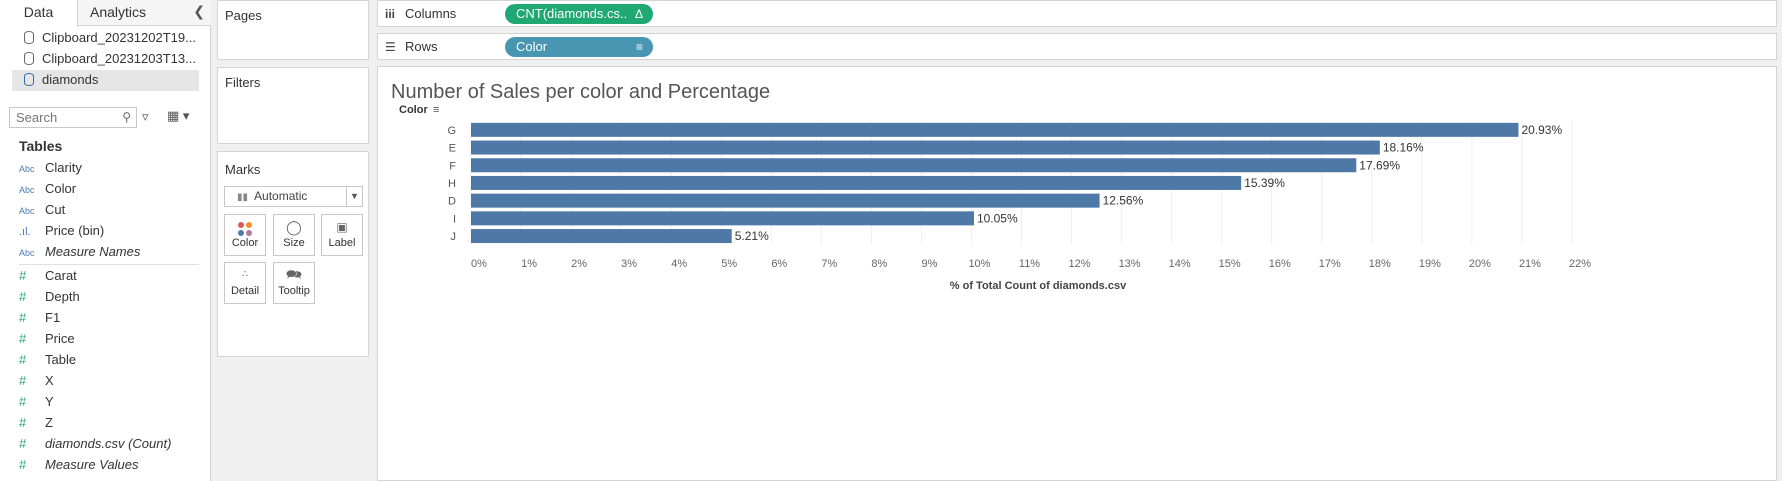  I want to click on color-button-label: Color, so click(245, 243).